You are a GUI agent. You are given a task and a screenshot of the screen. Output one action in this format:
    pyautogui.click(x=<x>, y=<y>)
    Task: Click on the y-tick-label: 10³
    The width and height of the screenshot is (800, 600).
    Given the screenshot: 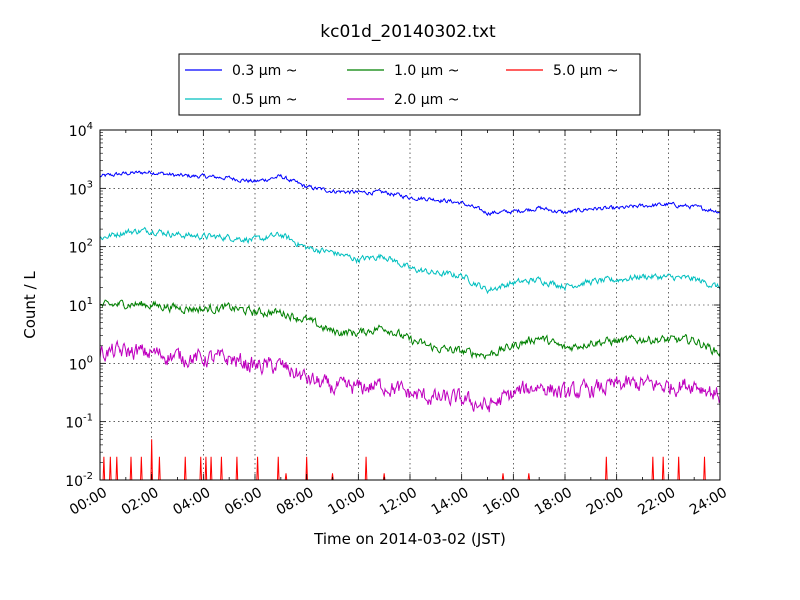 What is the action you would take?
    pyautogui.click(x=81, y=188)
    